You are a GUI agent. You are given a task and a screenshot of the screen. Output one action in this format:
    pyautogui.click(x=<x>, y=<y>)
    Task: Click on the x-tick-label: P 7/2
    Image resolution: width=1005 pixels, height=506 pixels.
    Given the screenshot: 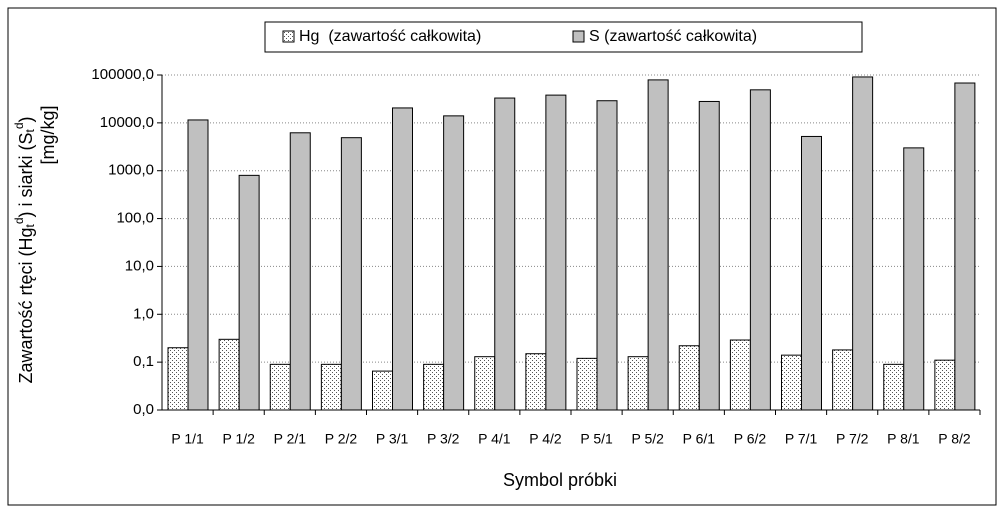 What is the action you would take?
    pyautogui.click(x=852, y=439)
    